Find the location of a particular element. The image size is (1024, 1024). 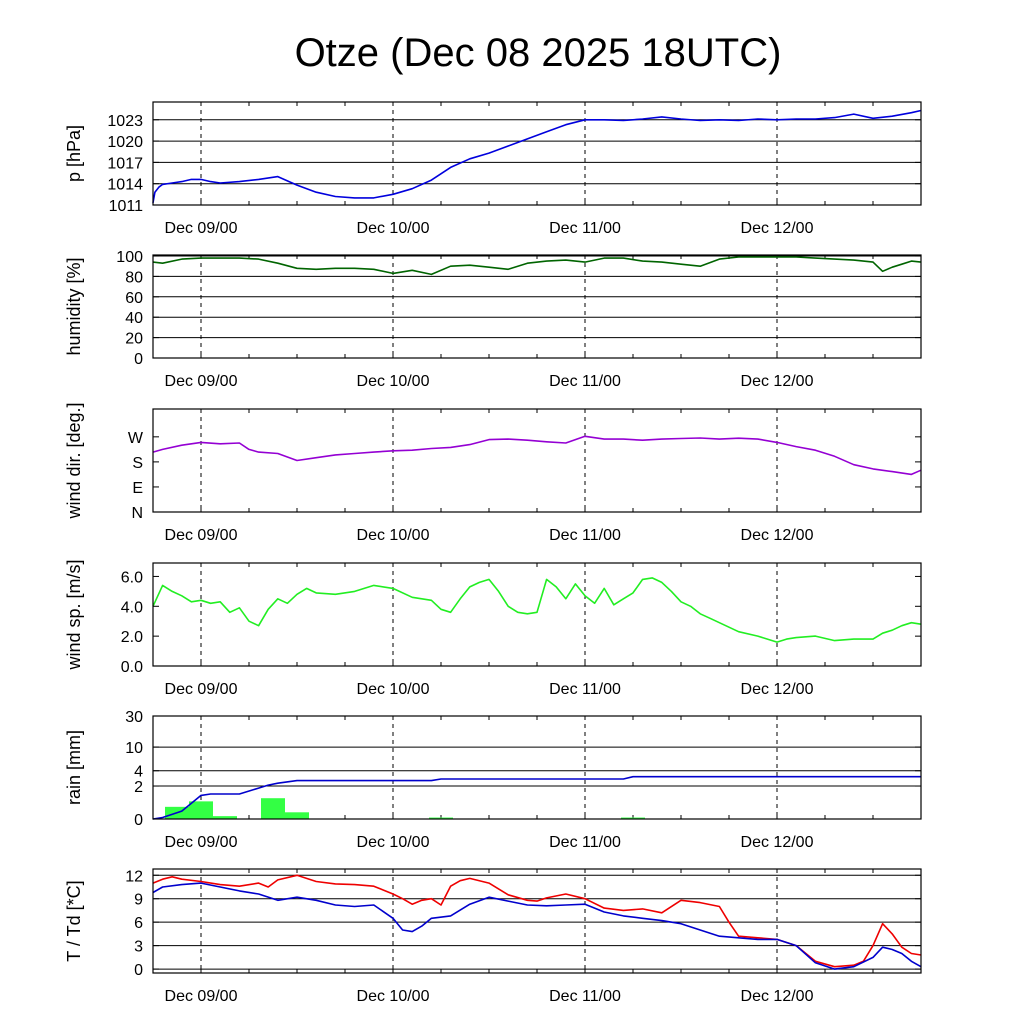

wind_speed-frame is located at coordinates (537, 614).